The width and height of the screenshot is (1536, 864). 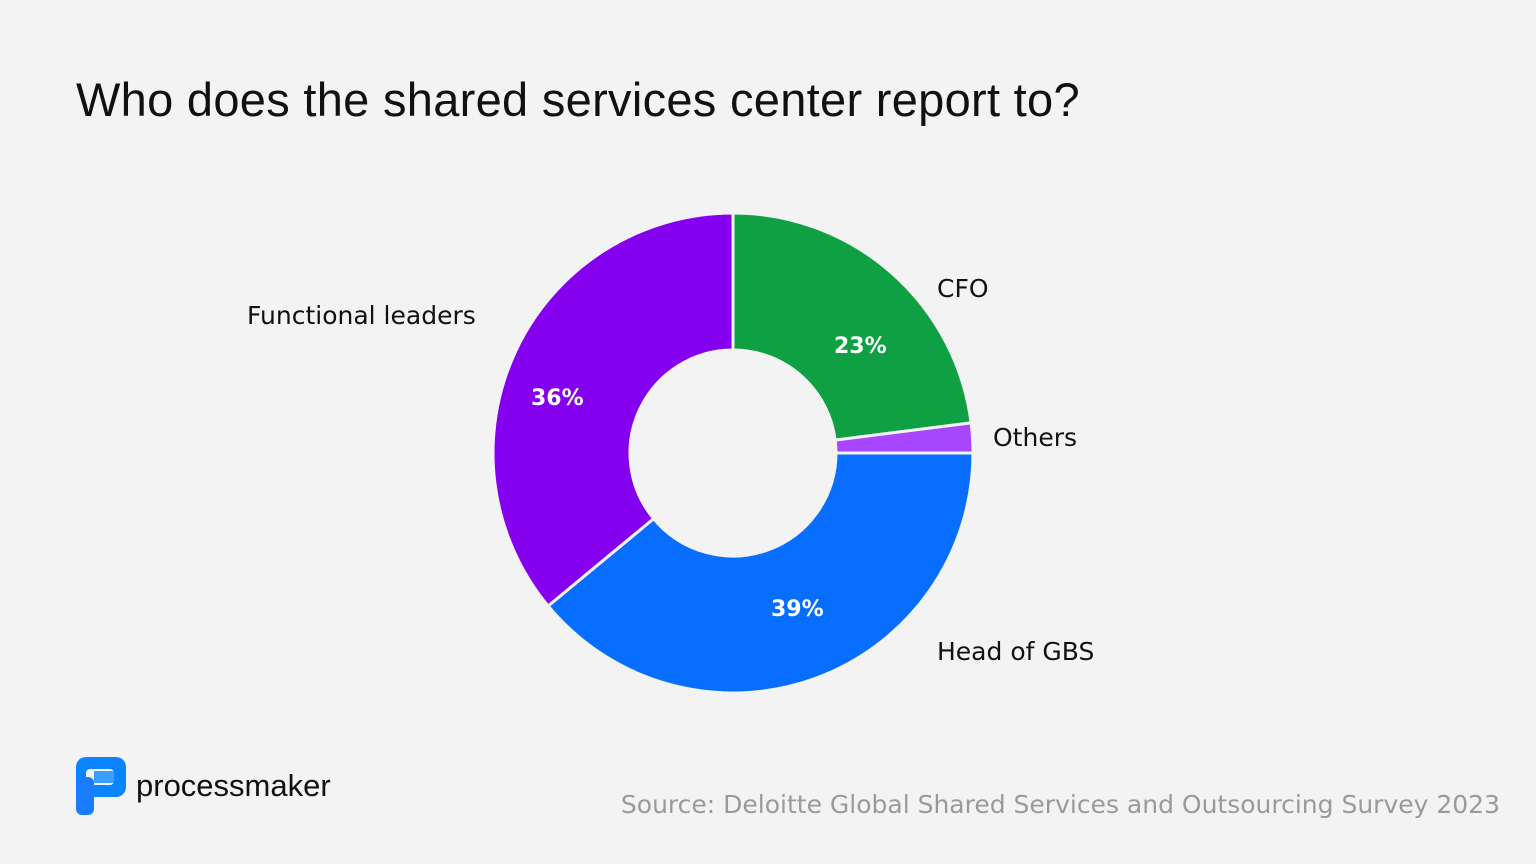 I want to click on processmaker-logo: processmaker, so click(x=203, y=786).